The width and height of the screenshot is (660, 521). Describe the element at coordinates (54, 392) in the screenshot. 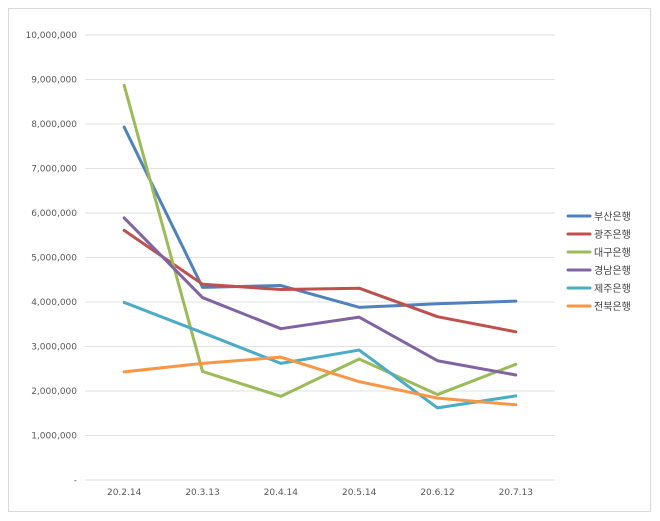

I see `y-tick-label: 2,000,000` at that location.